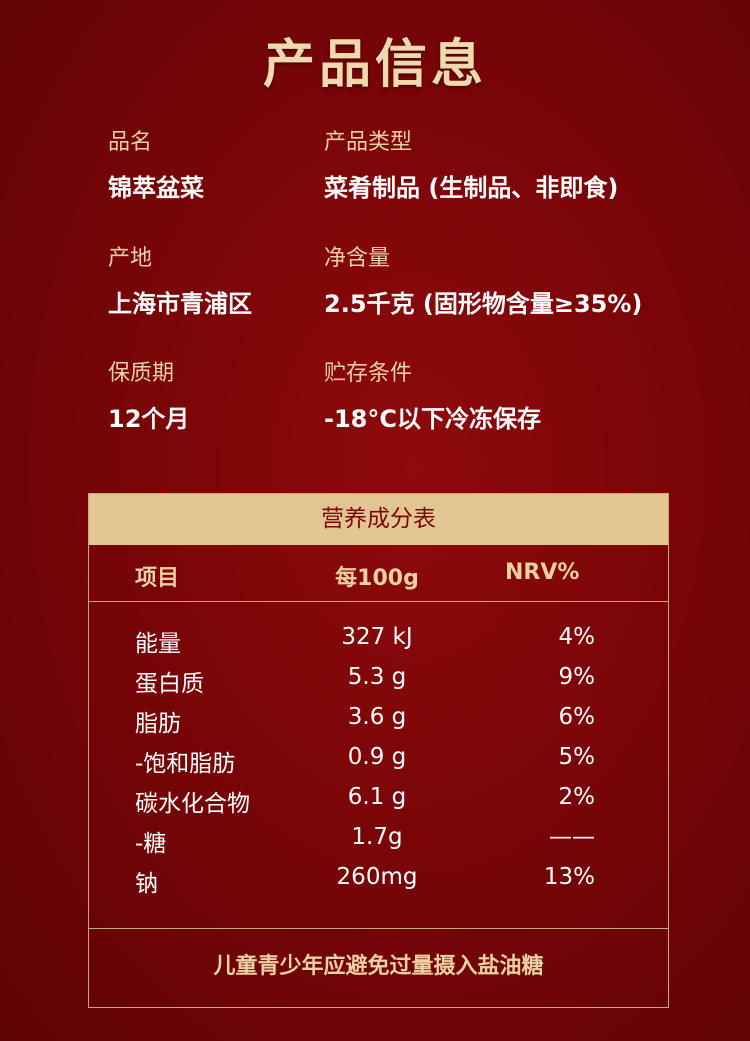 This screenshot has width=750, height=1041. Describe the element at coordinates (542, 572) in the screenshot. I see `header-nrv: NRV%` at that location.